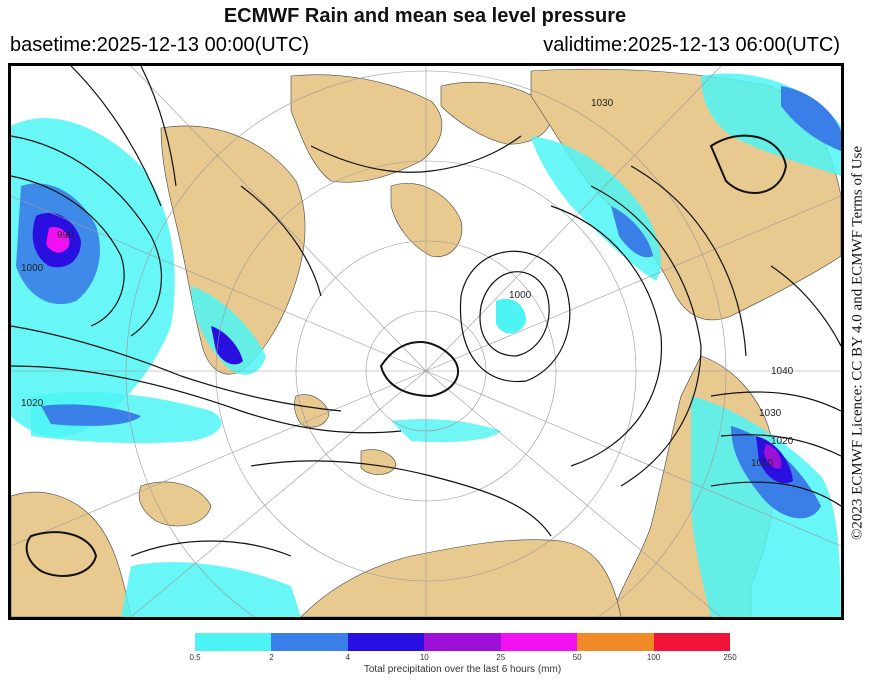 The width and height of the screenshot is (870, 680). What do you see at coordinates (425, 16) in the screenshot?
I see `chart-title: ECMWF Rain and mean sea level pressure` at bounding box center [425, 16].